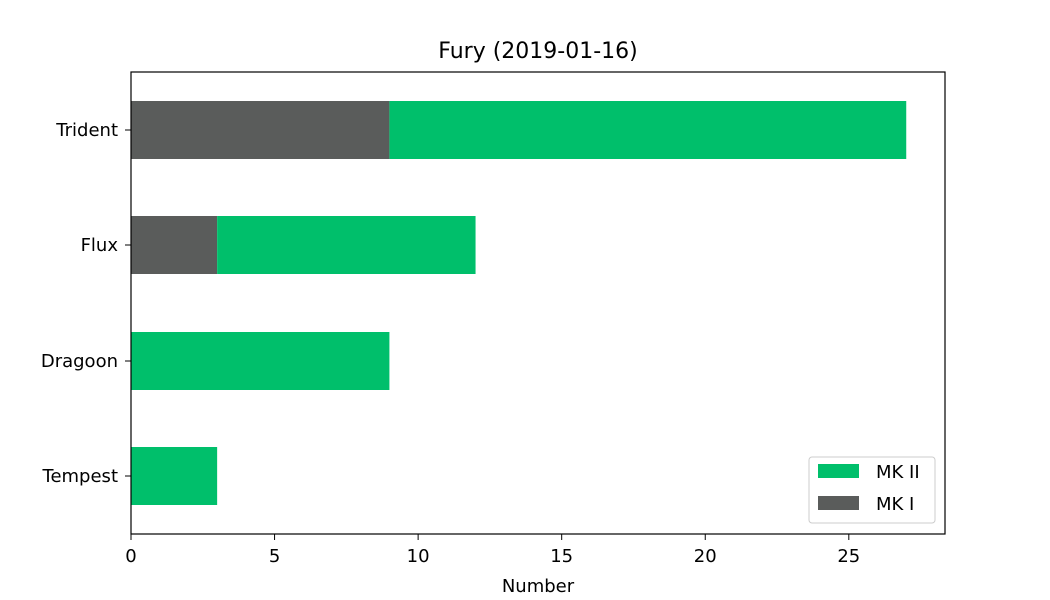  What do you see at coordinates (561, 556) in the screenshot?
I see `x-tick-label: 15` at bounding box center [561, 556].